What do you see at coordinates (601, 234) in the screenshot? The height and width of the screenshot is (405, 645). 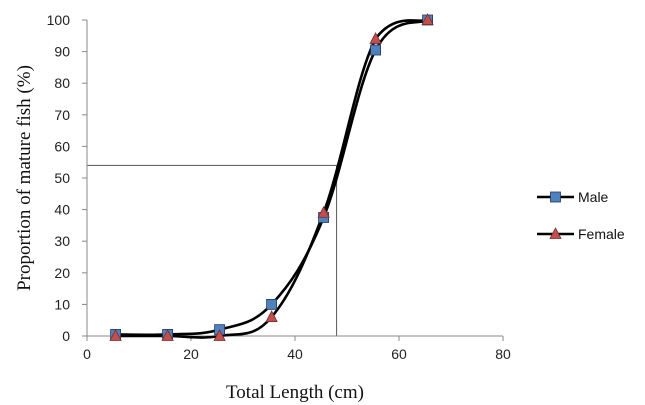 I see `legend-label-female: Female` at bounding box center [601, 234].